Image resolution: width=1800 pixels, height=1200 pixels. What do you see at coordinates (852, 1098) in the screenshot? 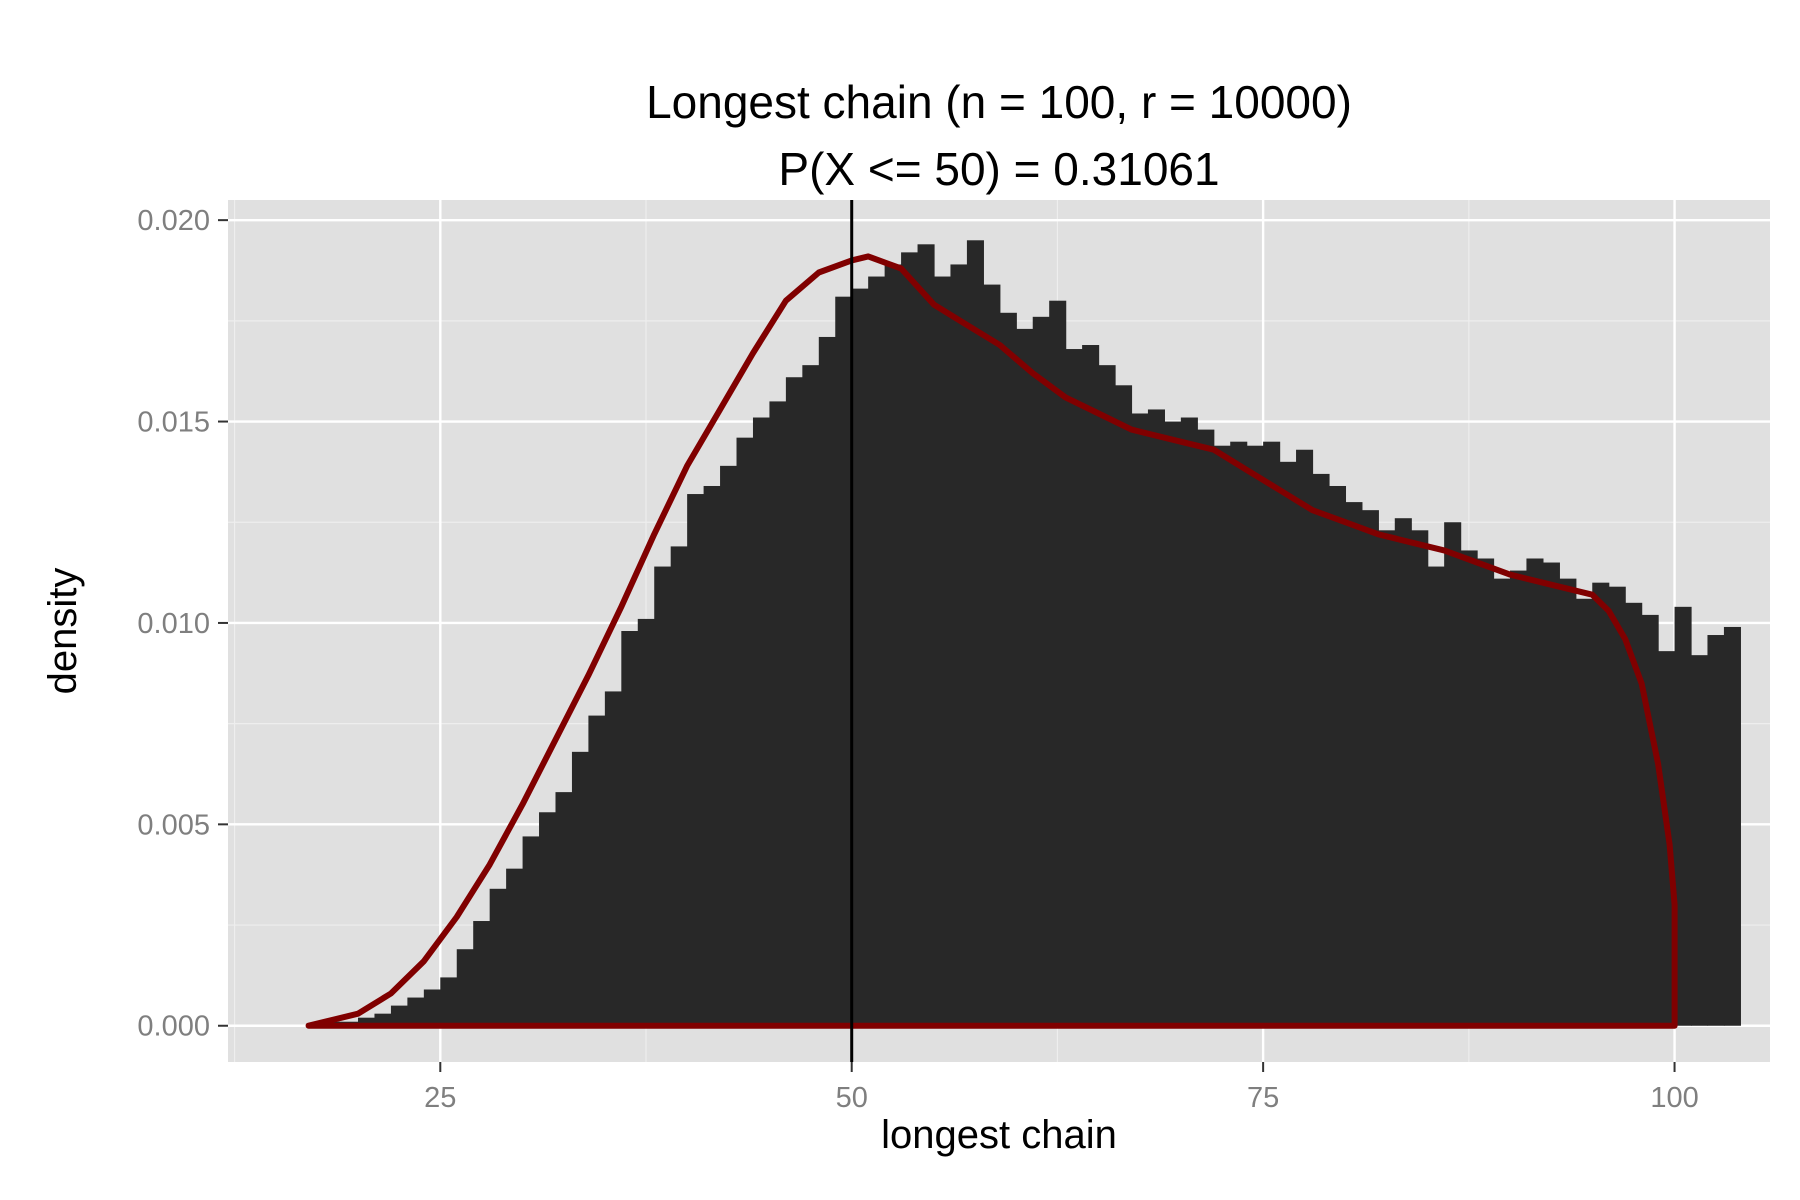
I see `x-tick-label: 50` at bounding box center [852, 1098].